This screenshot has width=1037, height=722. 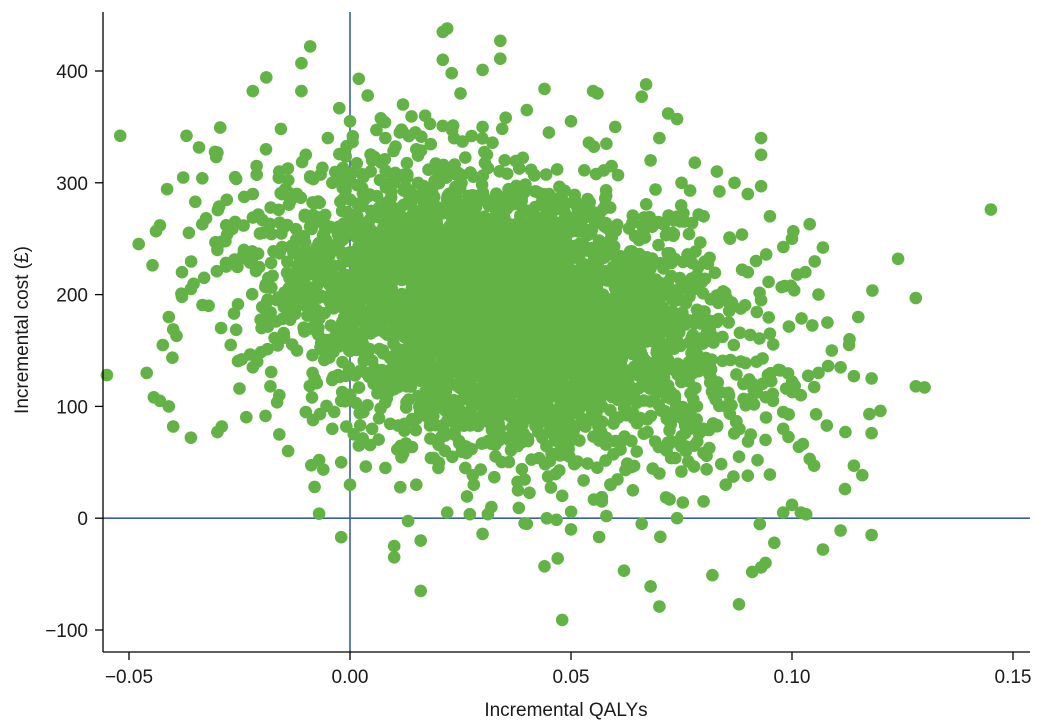 I want to click on y-tick-label: 300, so click(x=72, y=184).